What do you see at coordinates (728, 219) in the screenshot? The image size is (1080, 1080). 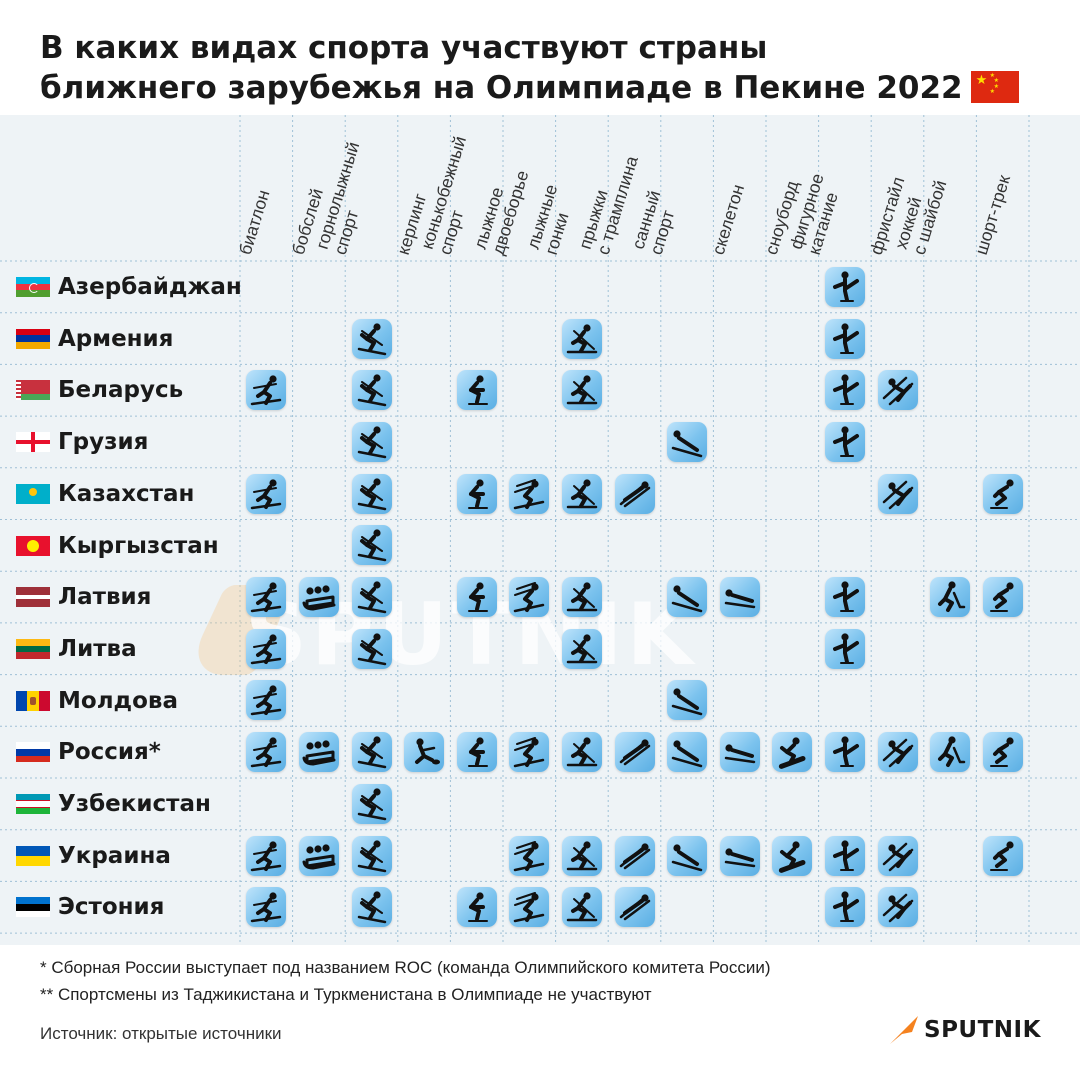 I see `column-header-line: скелетон` at bounding box center [728, 219].